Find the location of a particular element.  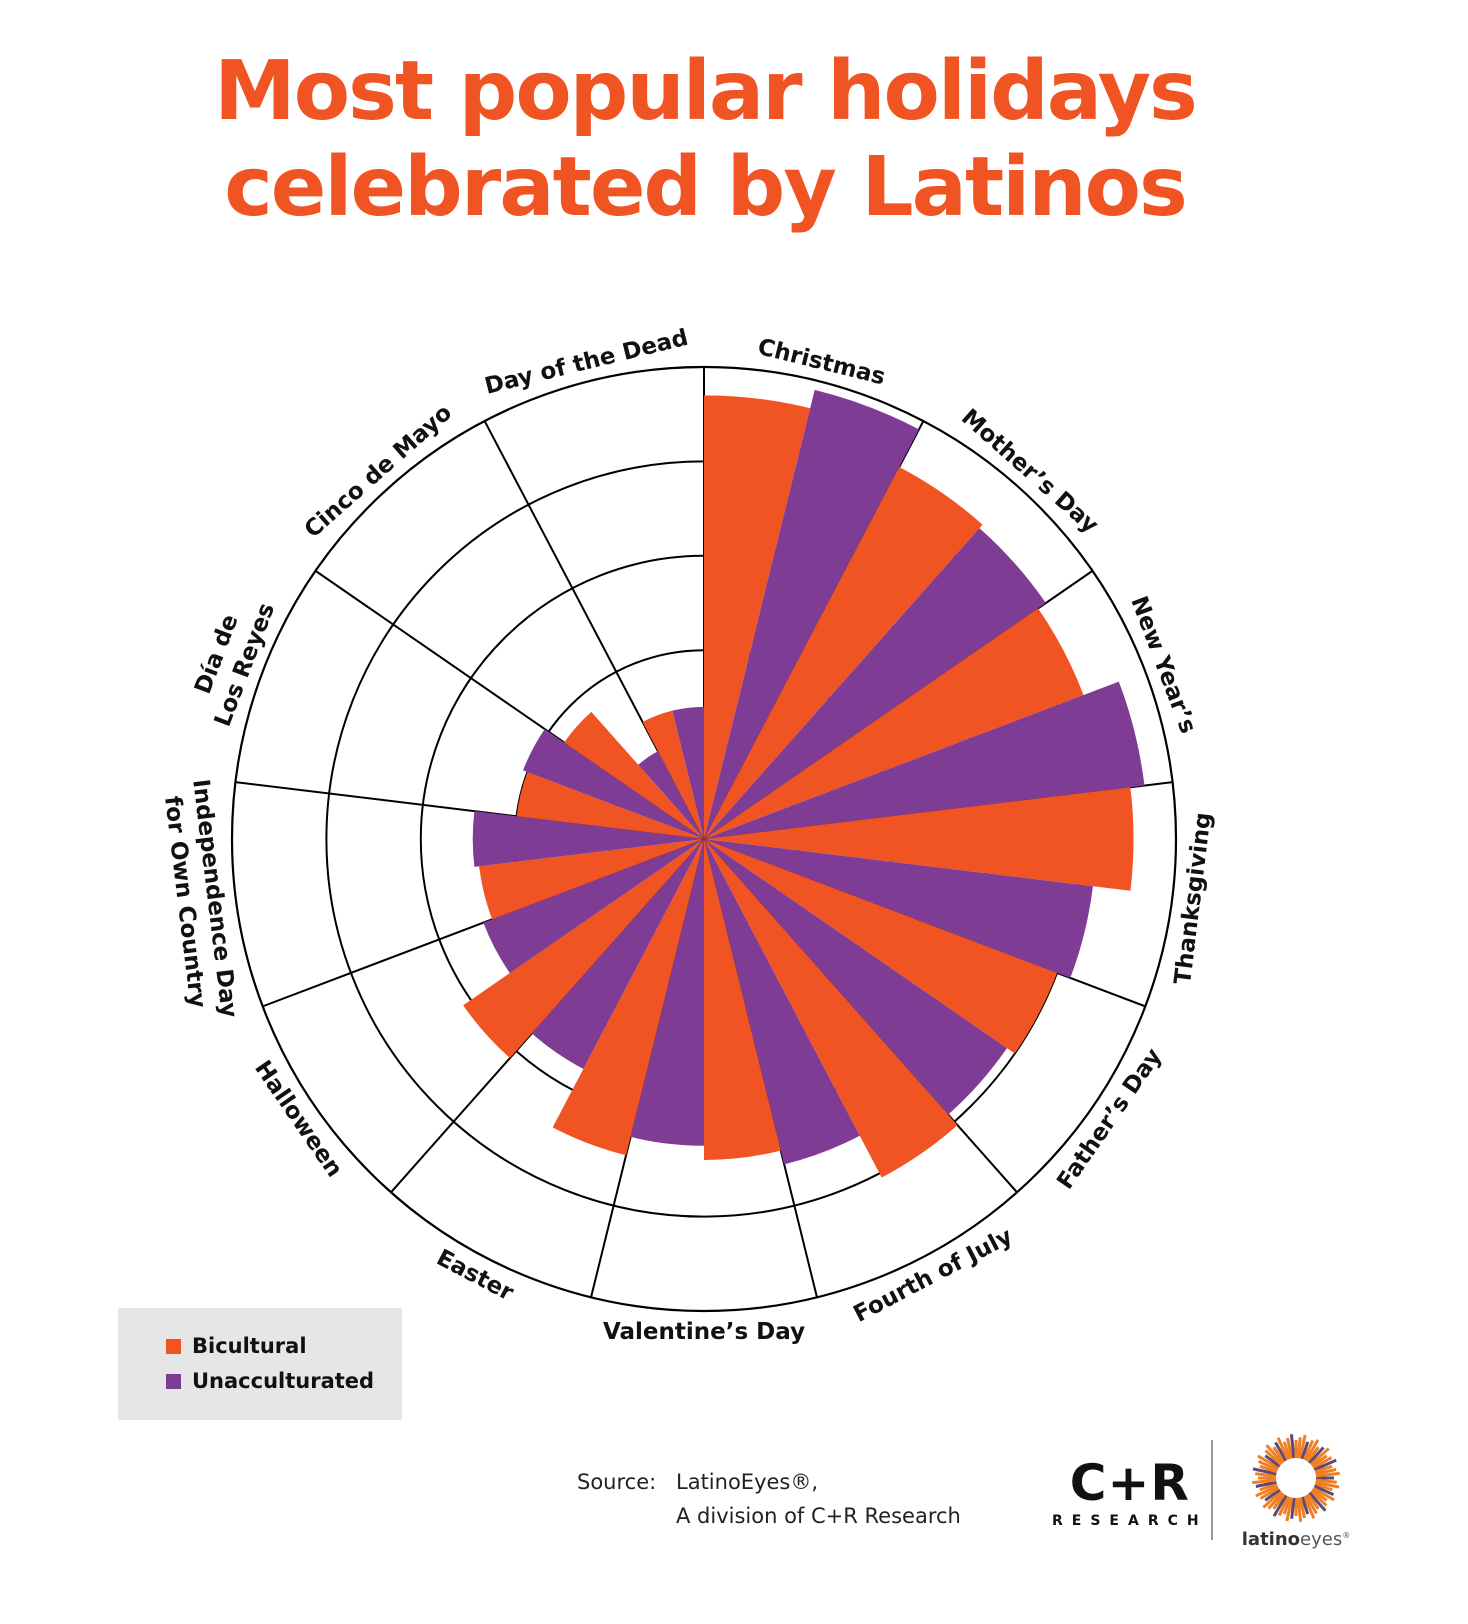

latinoeyes-wordmark: latinoeyes® is located at coordinates (1296, 1539).